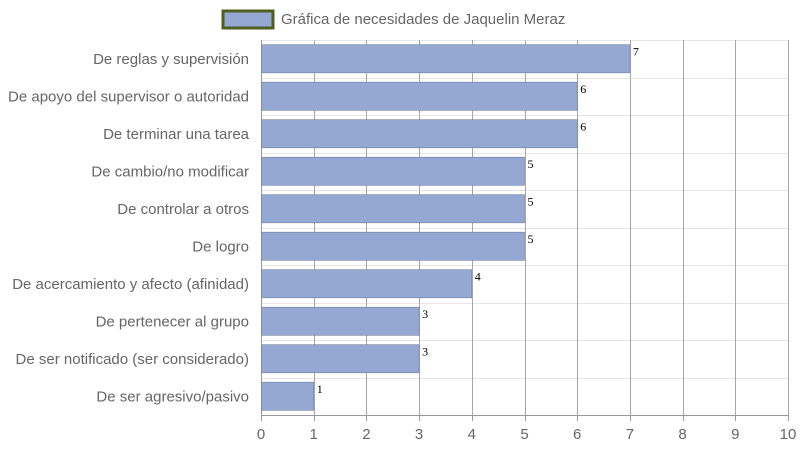 The height and width of the screenshot is (450, 800). I want to click on x-tick-label: 2, so click(366, 434).